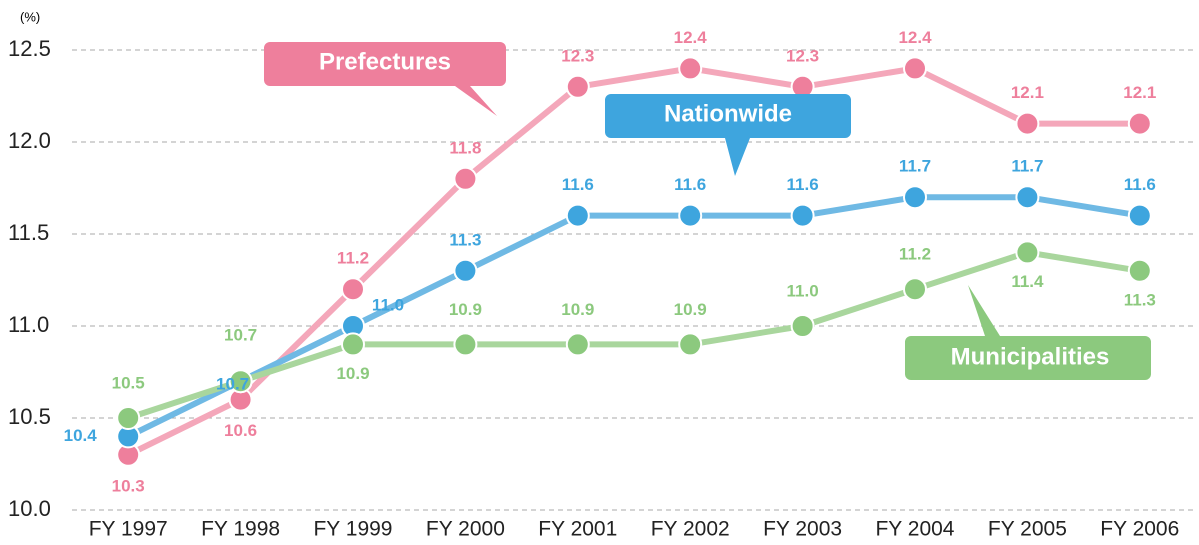  I want to click on callout-prefectures: Prefectures, so click(385, 79).